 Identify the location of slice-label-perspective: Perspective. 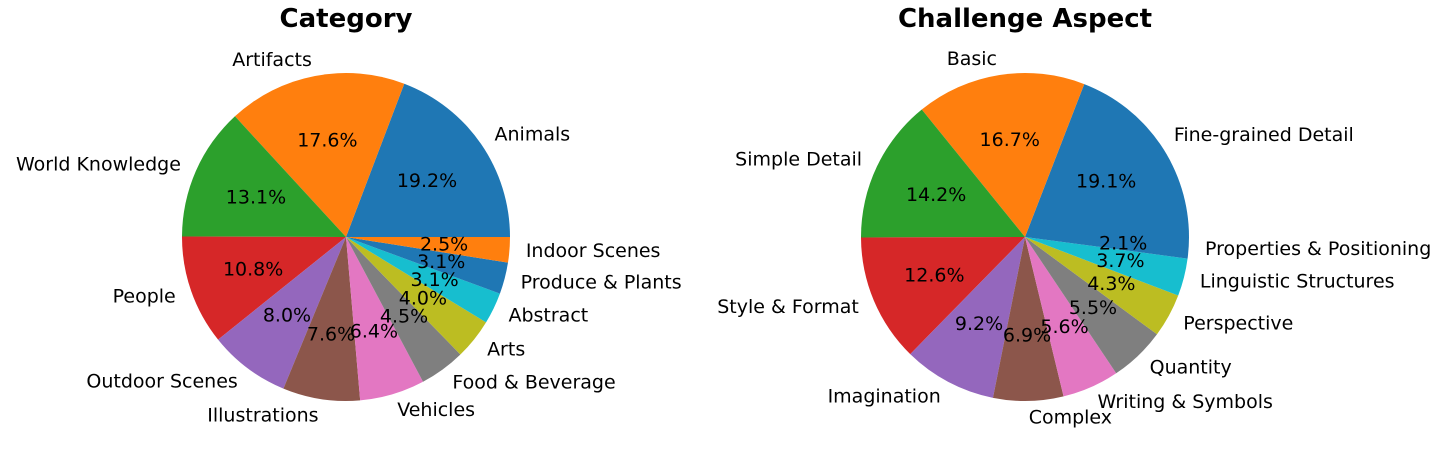
(1238, 323).